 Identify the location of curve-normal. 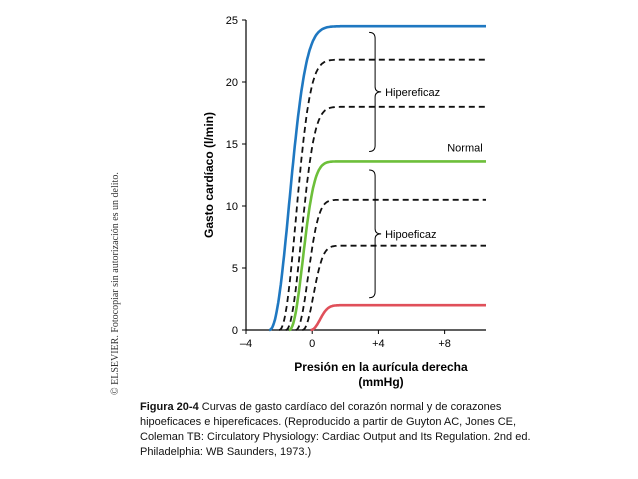
(387, 246).